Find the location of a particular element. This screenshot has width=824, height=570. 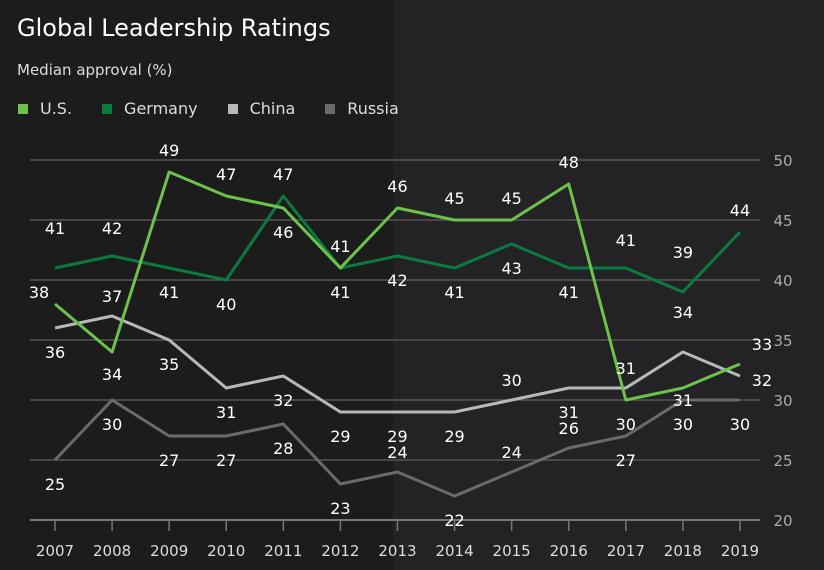

data-label: 23 is located at coordinates (340, 508).